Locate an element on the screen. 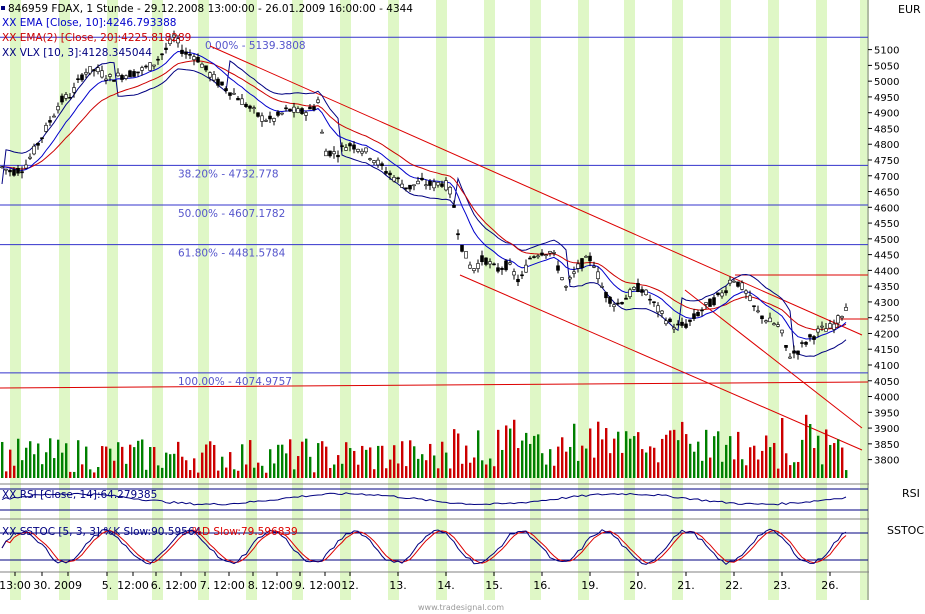 The image size is (925, 614). fib-label: 0.00% - 5139.3808 is located at coordinates (255, 46).